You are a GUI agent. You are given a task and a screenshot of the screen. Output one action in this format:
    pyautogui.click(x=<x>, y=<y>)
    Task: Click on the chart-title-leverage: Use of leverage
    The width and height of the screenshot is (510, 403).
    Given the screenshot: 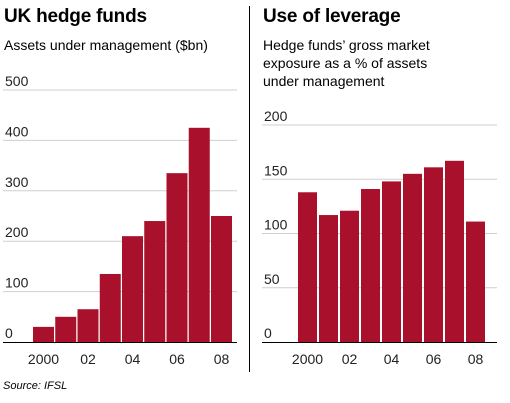 What is the action you would take?
    pyautogui.click(x=332, y=16)
    